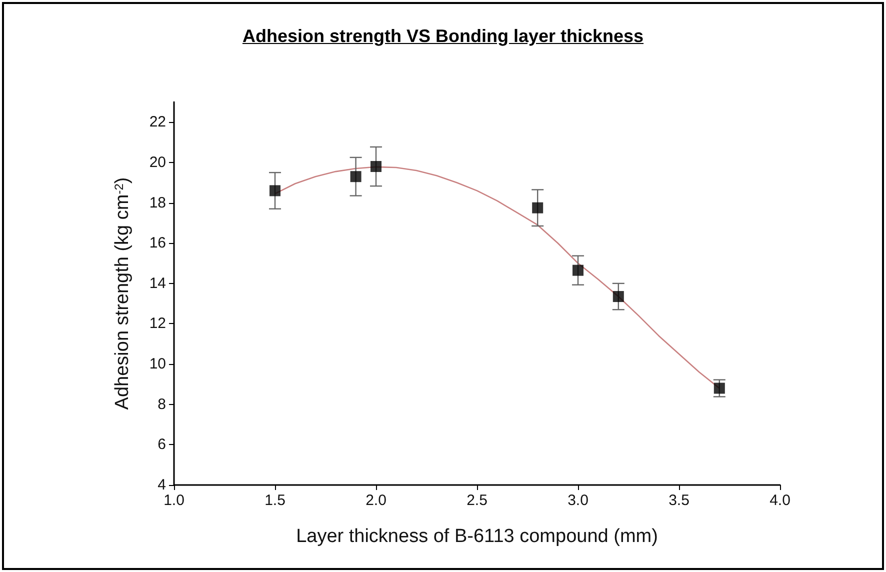 The height and width of the screenshot is (572, 886). Describe the element at coordinates (477, 500) in the screenshot. I see `x-tick-label: 2.5` at that location.